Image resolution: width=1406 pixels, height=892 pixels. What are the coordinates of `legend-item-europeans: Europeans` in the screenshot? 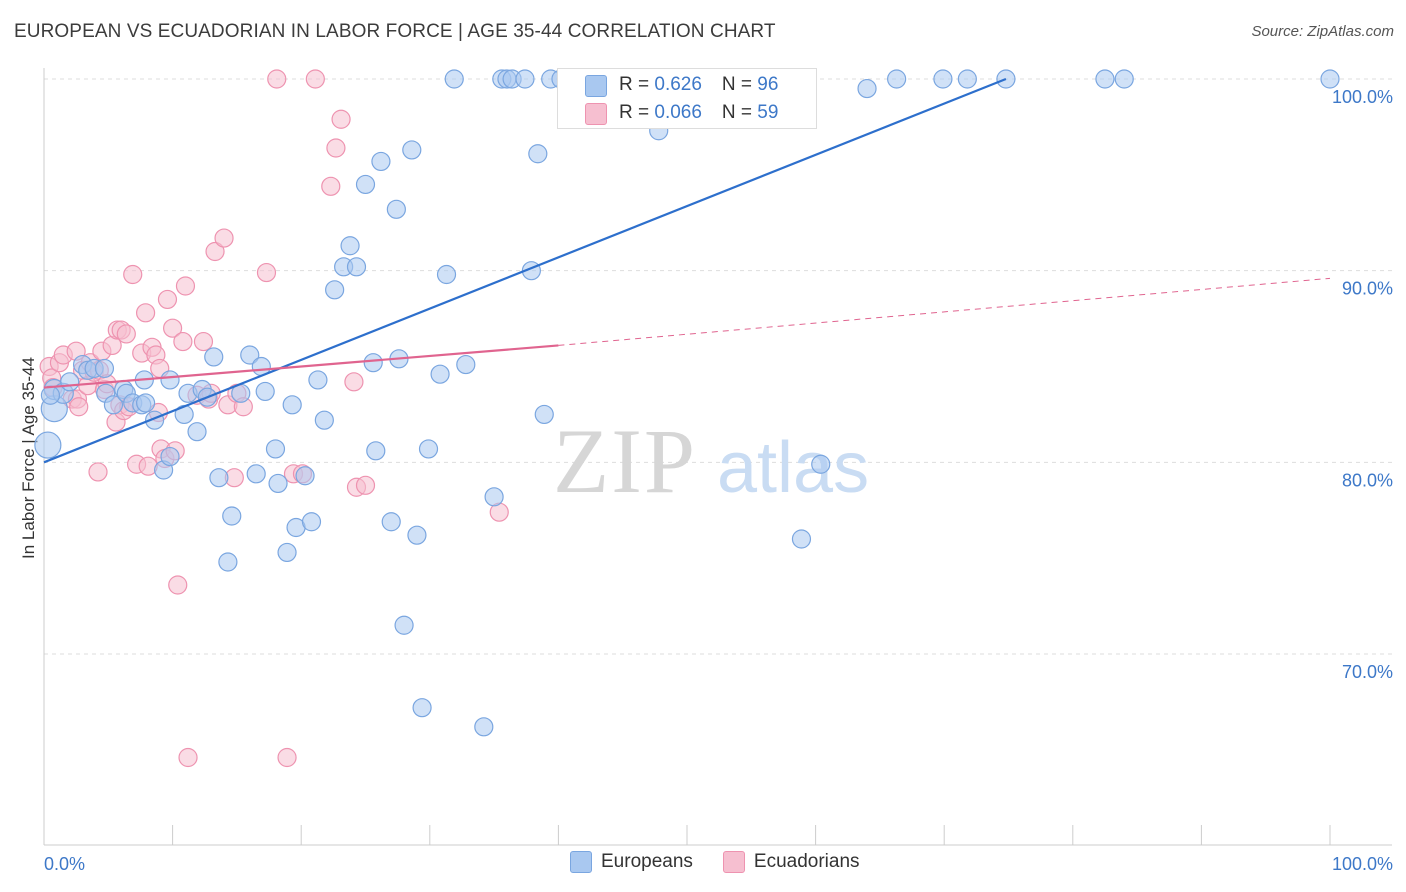 It's located at (631, 862).